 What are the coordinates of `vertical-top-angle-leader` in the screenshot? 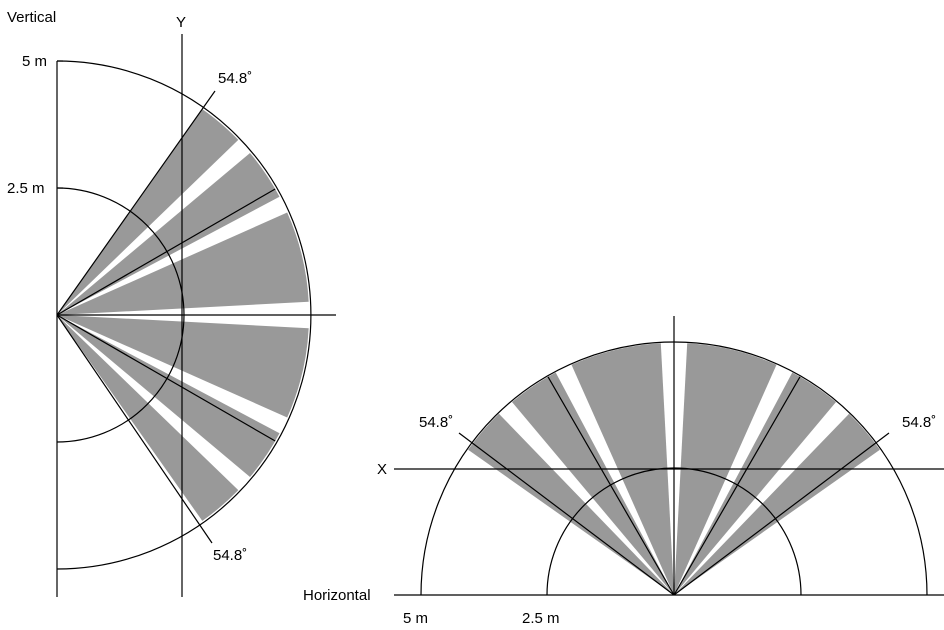 It's located at (136, 203).